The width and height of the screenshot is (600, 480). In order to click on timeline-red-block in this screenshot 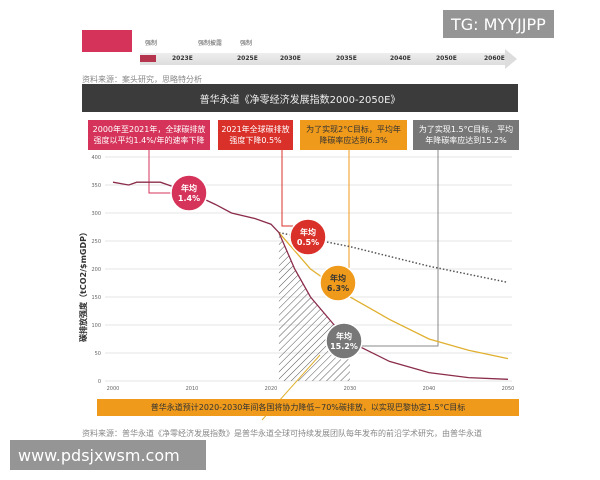, I will do `click(107, 41)`.